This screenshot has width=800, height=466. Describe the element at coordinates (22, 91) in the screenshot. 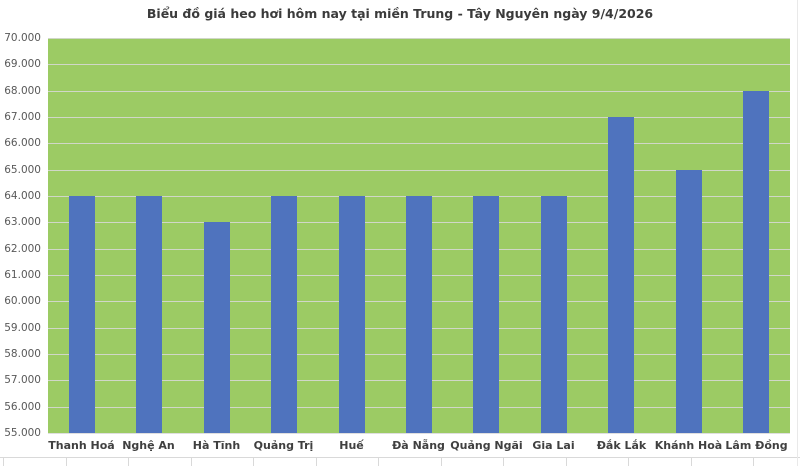

I see `y-tick-label: 68.000` at that location.